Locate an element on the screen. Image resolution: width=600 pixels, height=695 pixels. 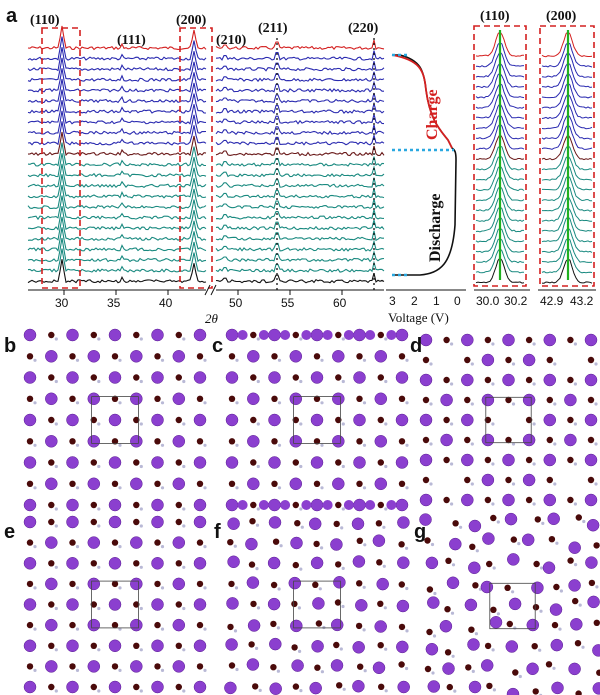
charge-label: Charge is located at coordinates (432, 114).